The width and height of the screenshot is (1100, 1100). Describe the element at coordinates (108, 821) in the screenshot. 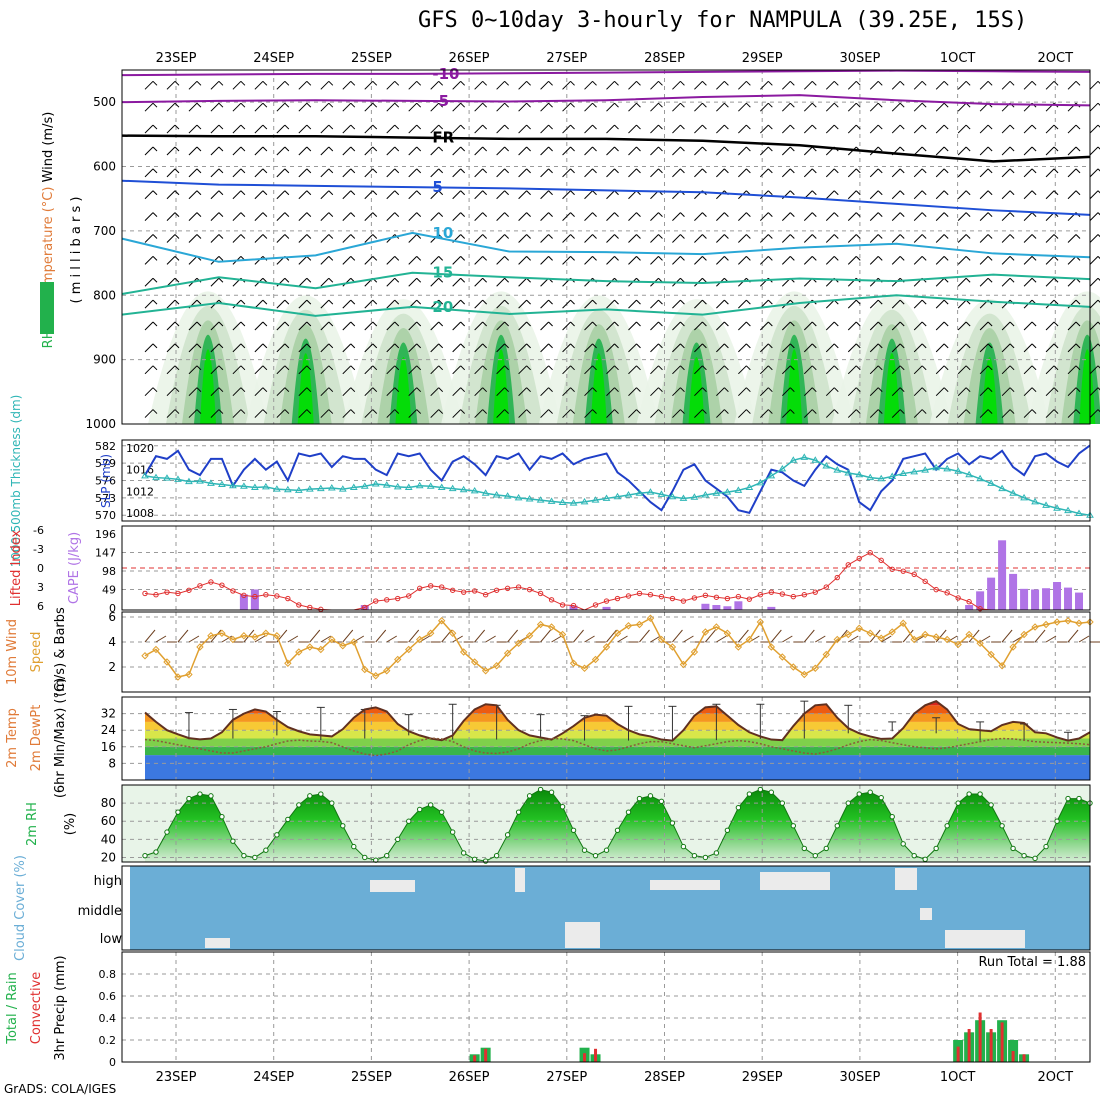

I see `rh-tick-label: 60` at that location.